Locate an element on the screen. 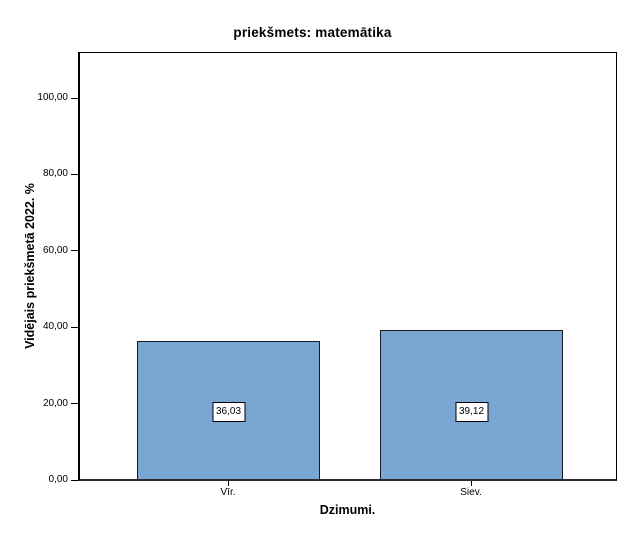  chart-title: priekšmets: matemātika is located at coordinates (312, 32).